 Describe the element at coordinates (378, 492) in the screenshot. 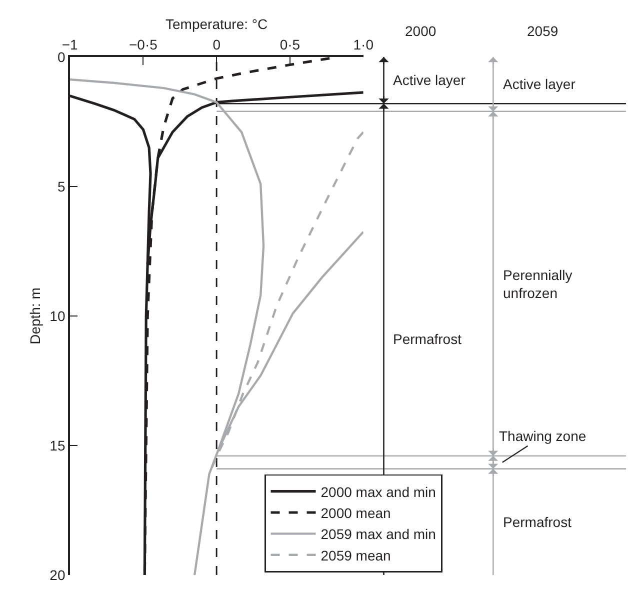

I see `legend-label: 2000 max and min` at that location.